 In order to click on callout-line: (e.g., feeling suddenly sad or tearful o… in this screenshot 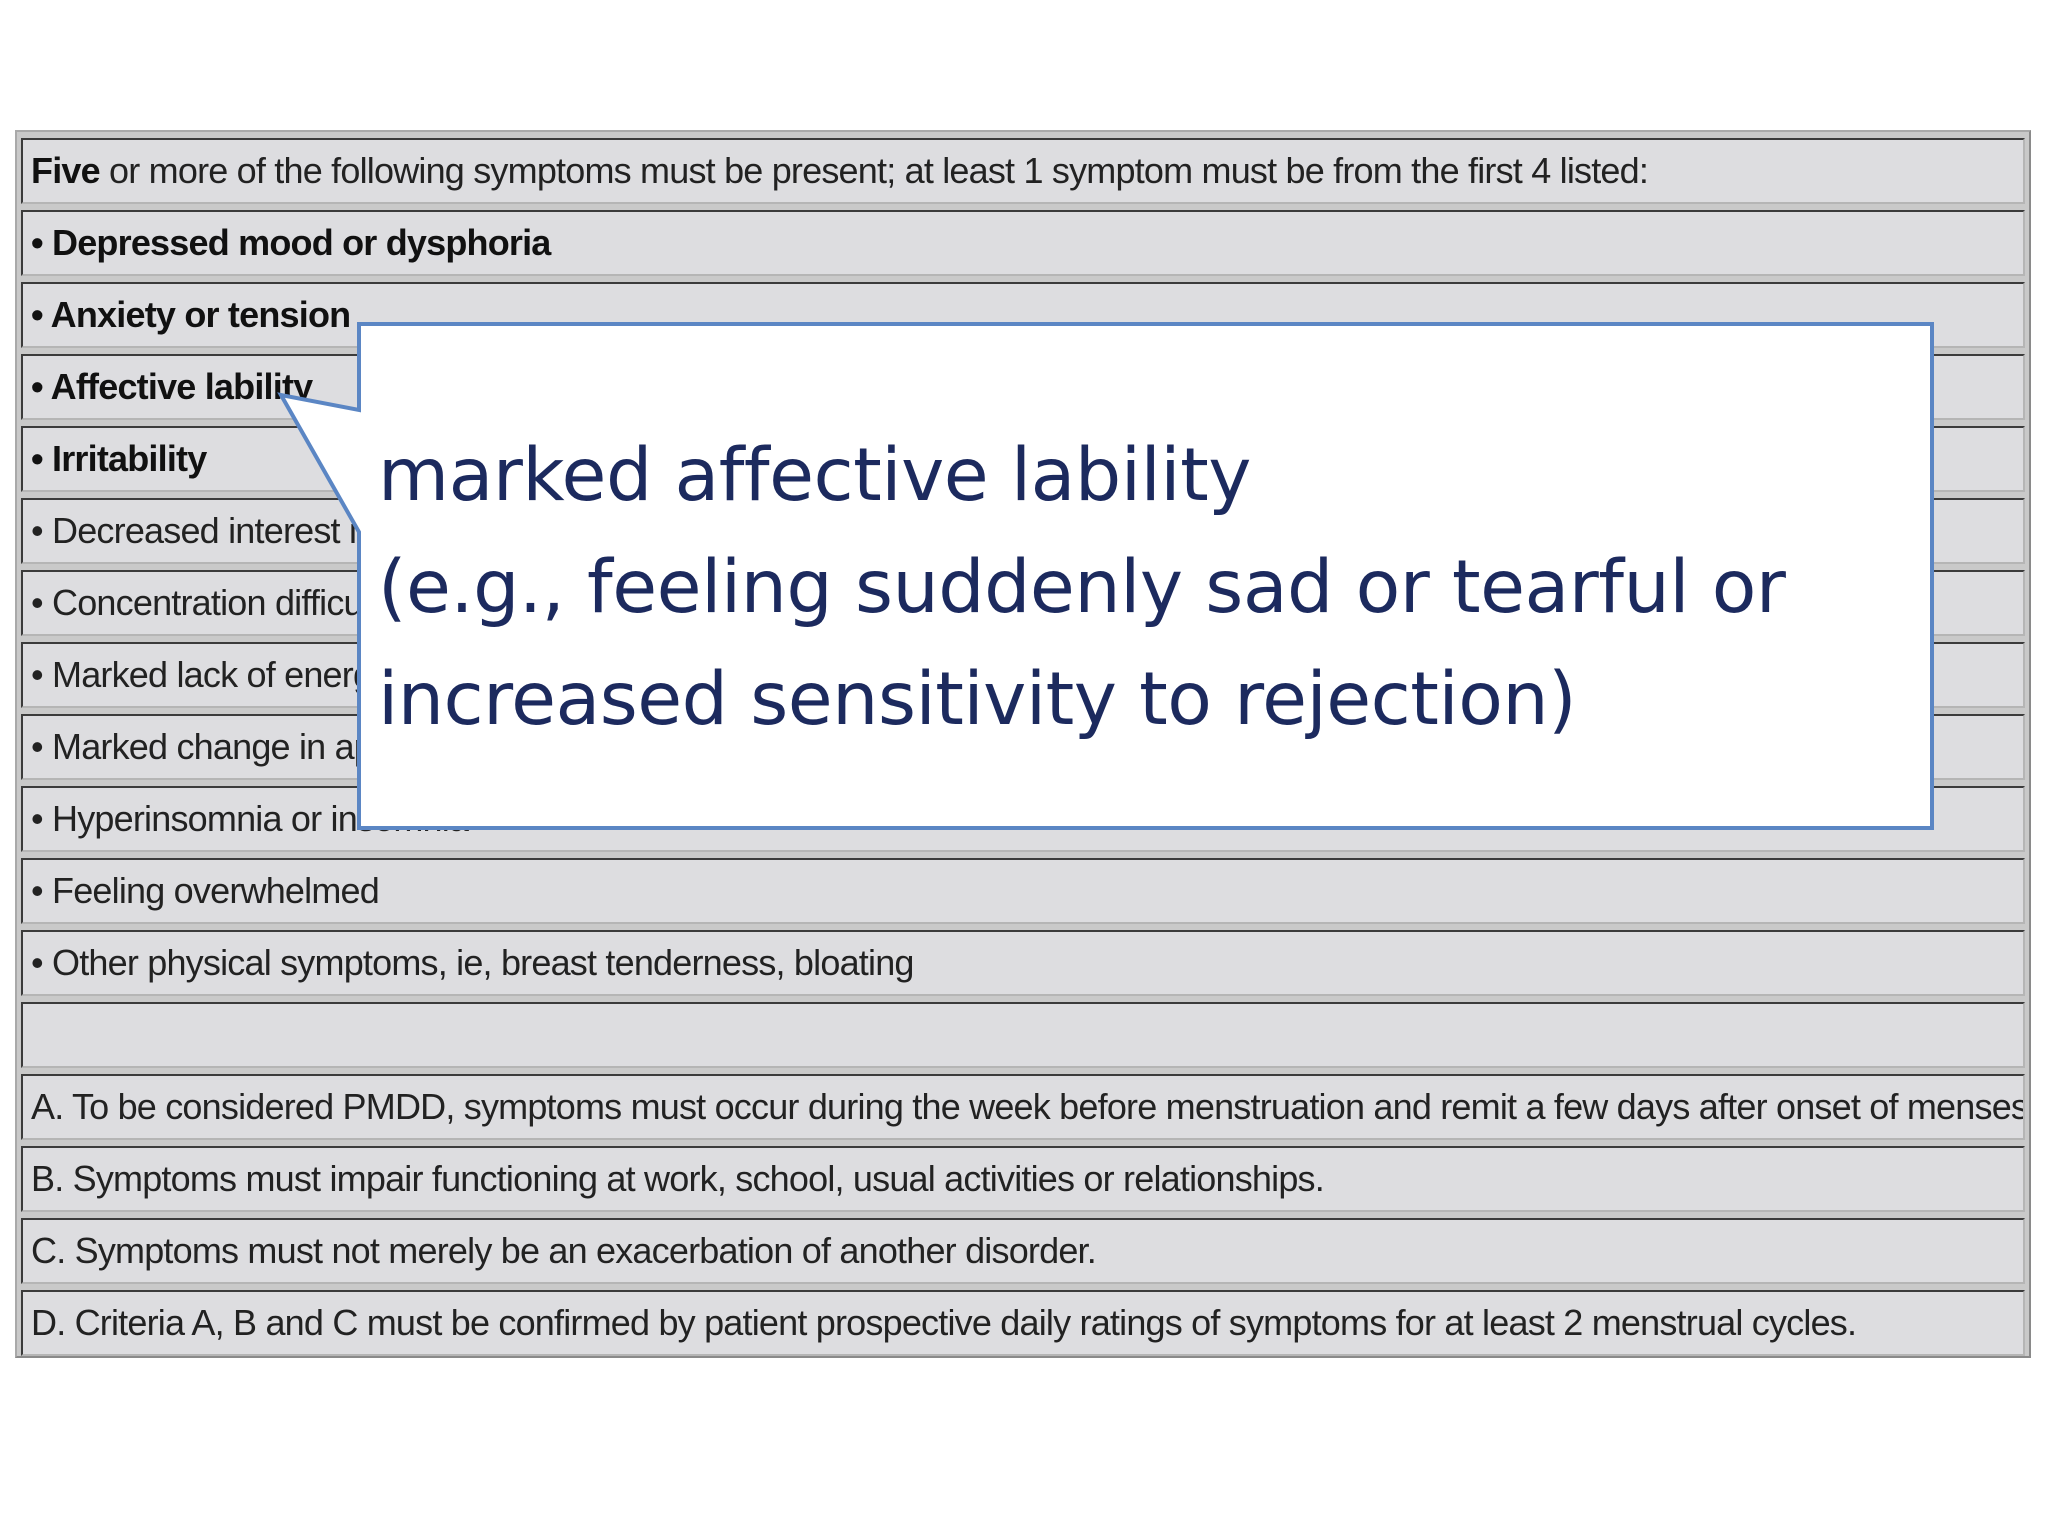, I will do `click(1082, 587)`.